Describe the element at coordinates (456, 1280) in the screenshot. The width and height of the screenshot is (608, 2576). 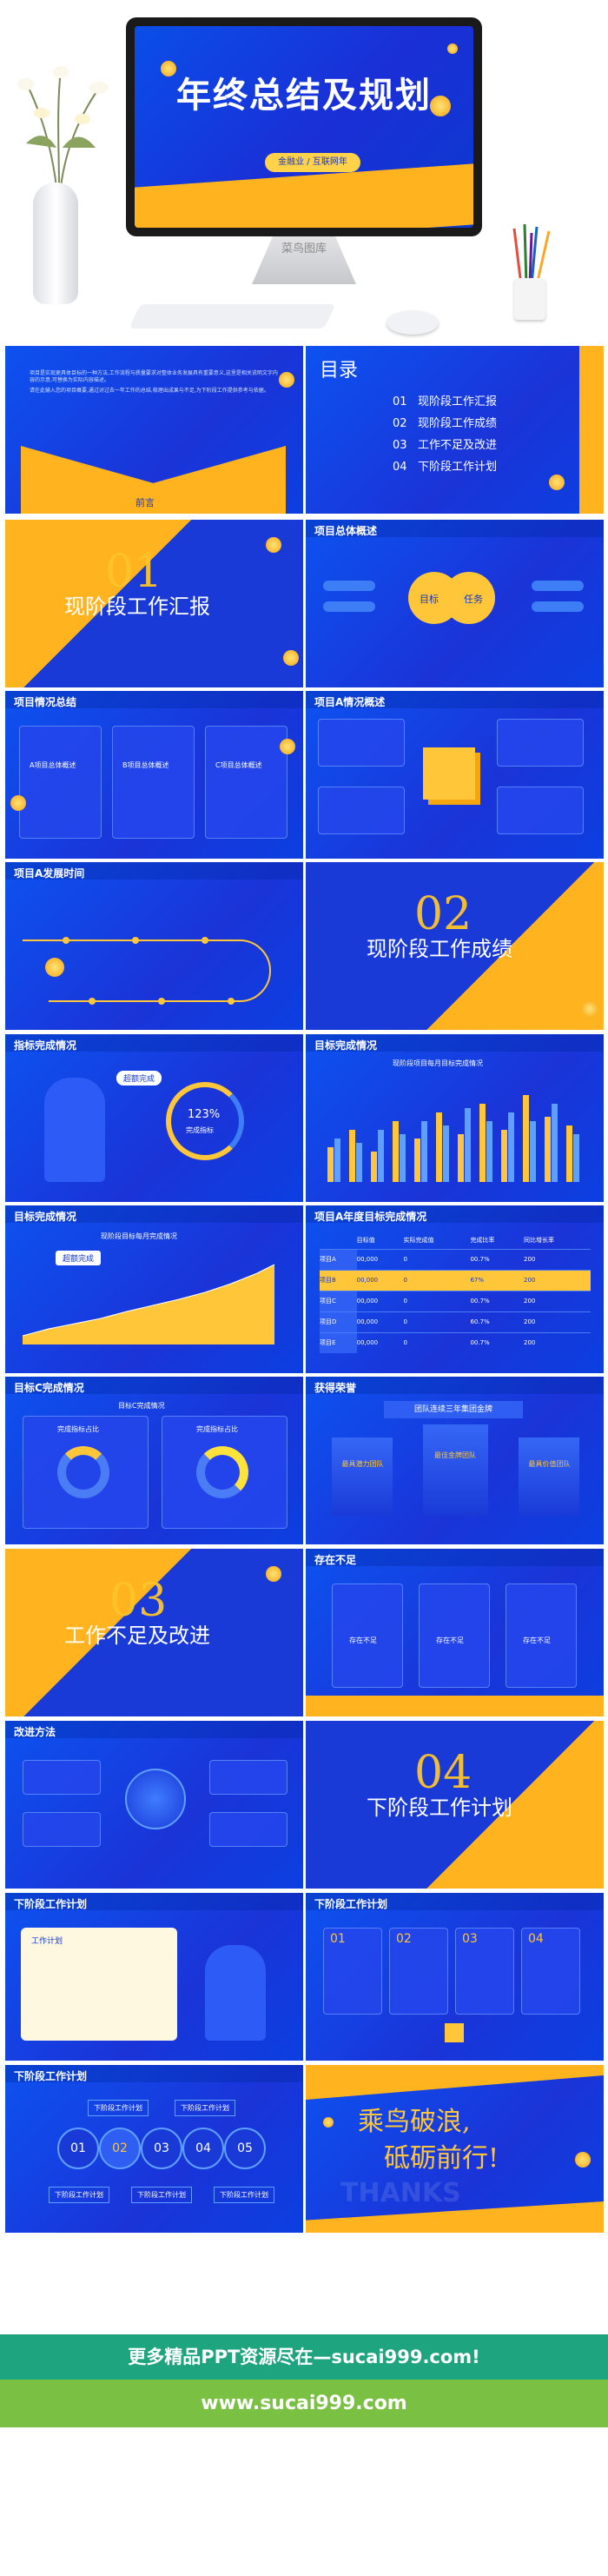
I see `table-row: 项目B 00,000 0 67% 200` at that location.